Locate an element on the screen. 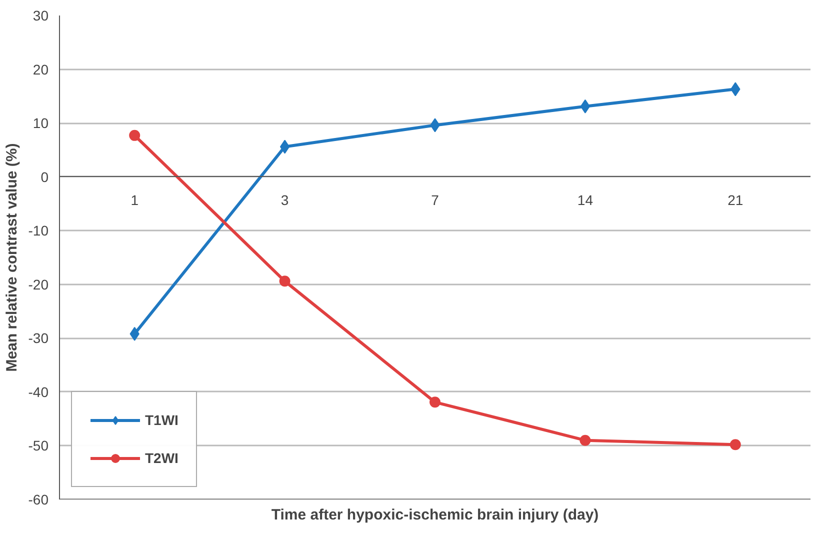 The width and height of the screenshot is (828, 536). y-axis-title: Mean relative contrast value (%) is located at coordinates (11, 257).